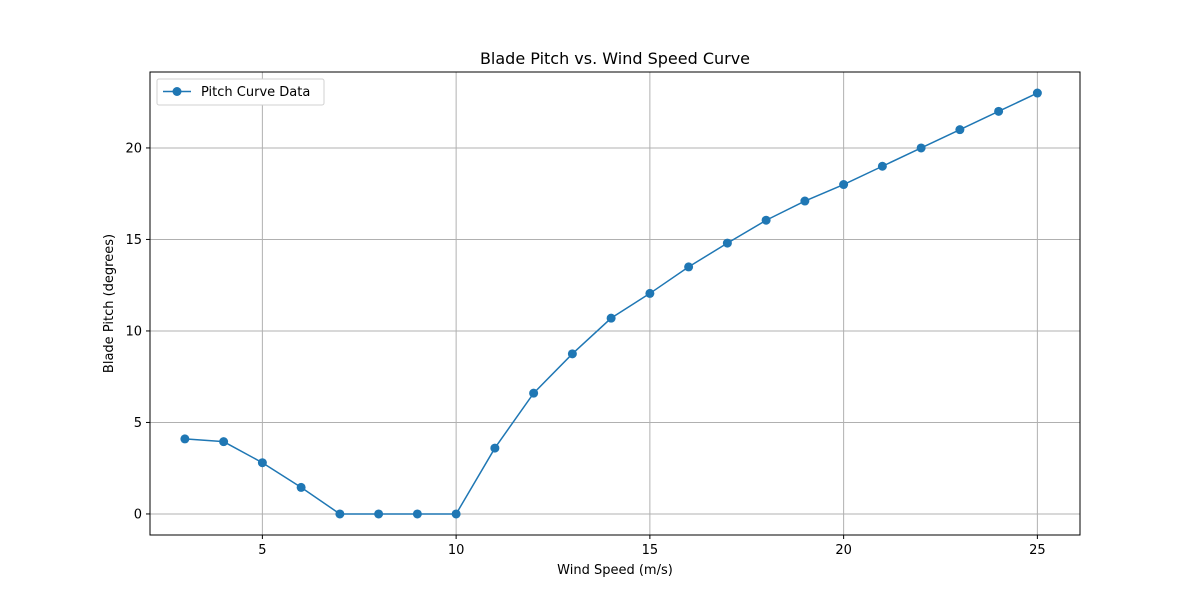 The width and height of the screenshot is (1200, 600). Describe the element at coordinates (615, 570) in the screenshot. I see `x-axis-label: Wind Speed (m/s)` at that location.